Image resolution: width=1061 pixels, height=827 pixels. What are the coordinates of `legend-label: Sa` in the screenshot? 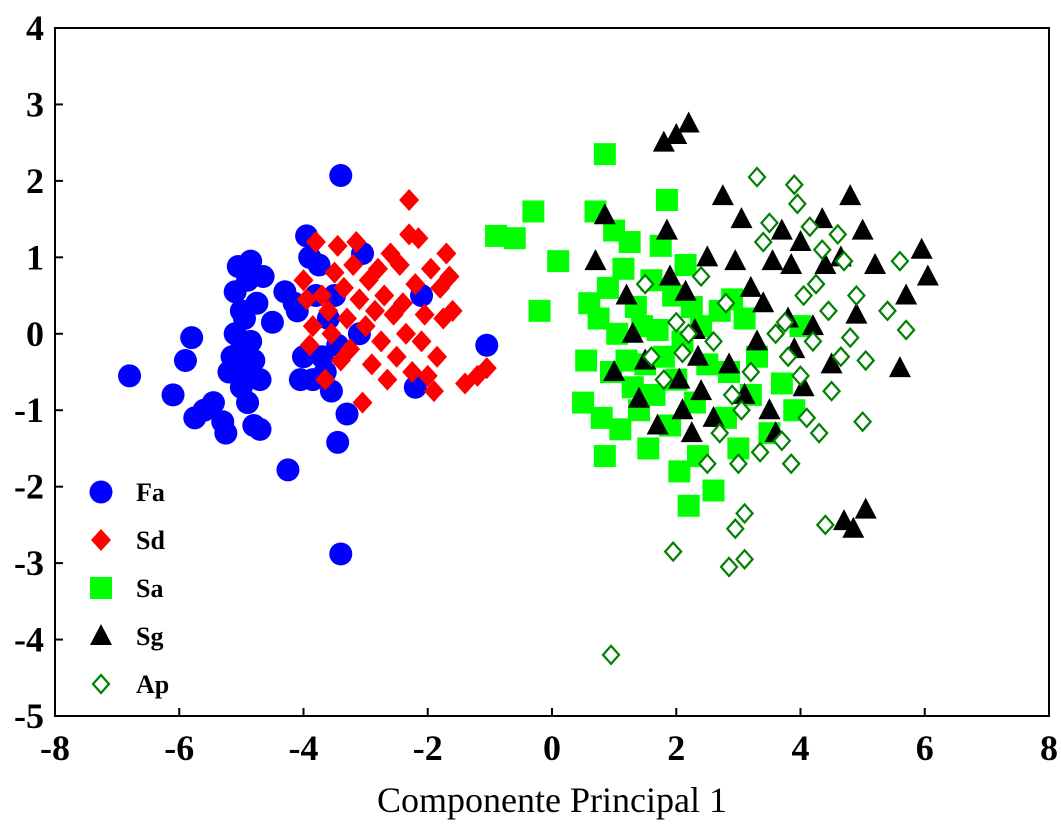 It's located at (149, 588).